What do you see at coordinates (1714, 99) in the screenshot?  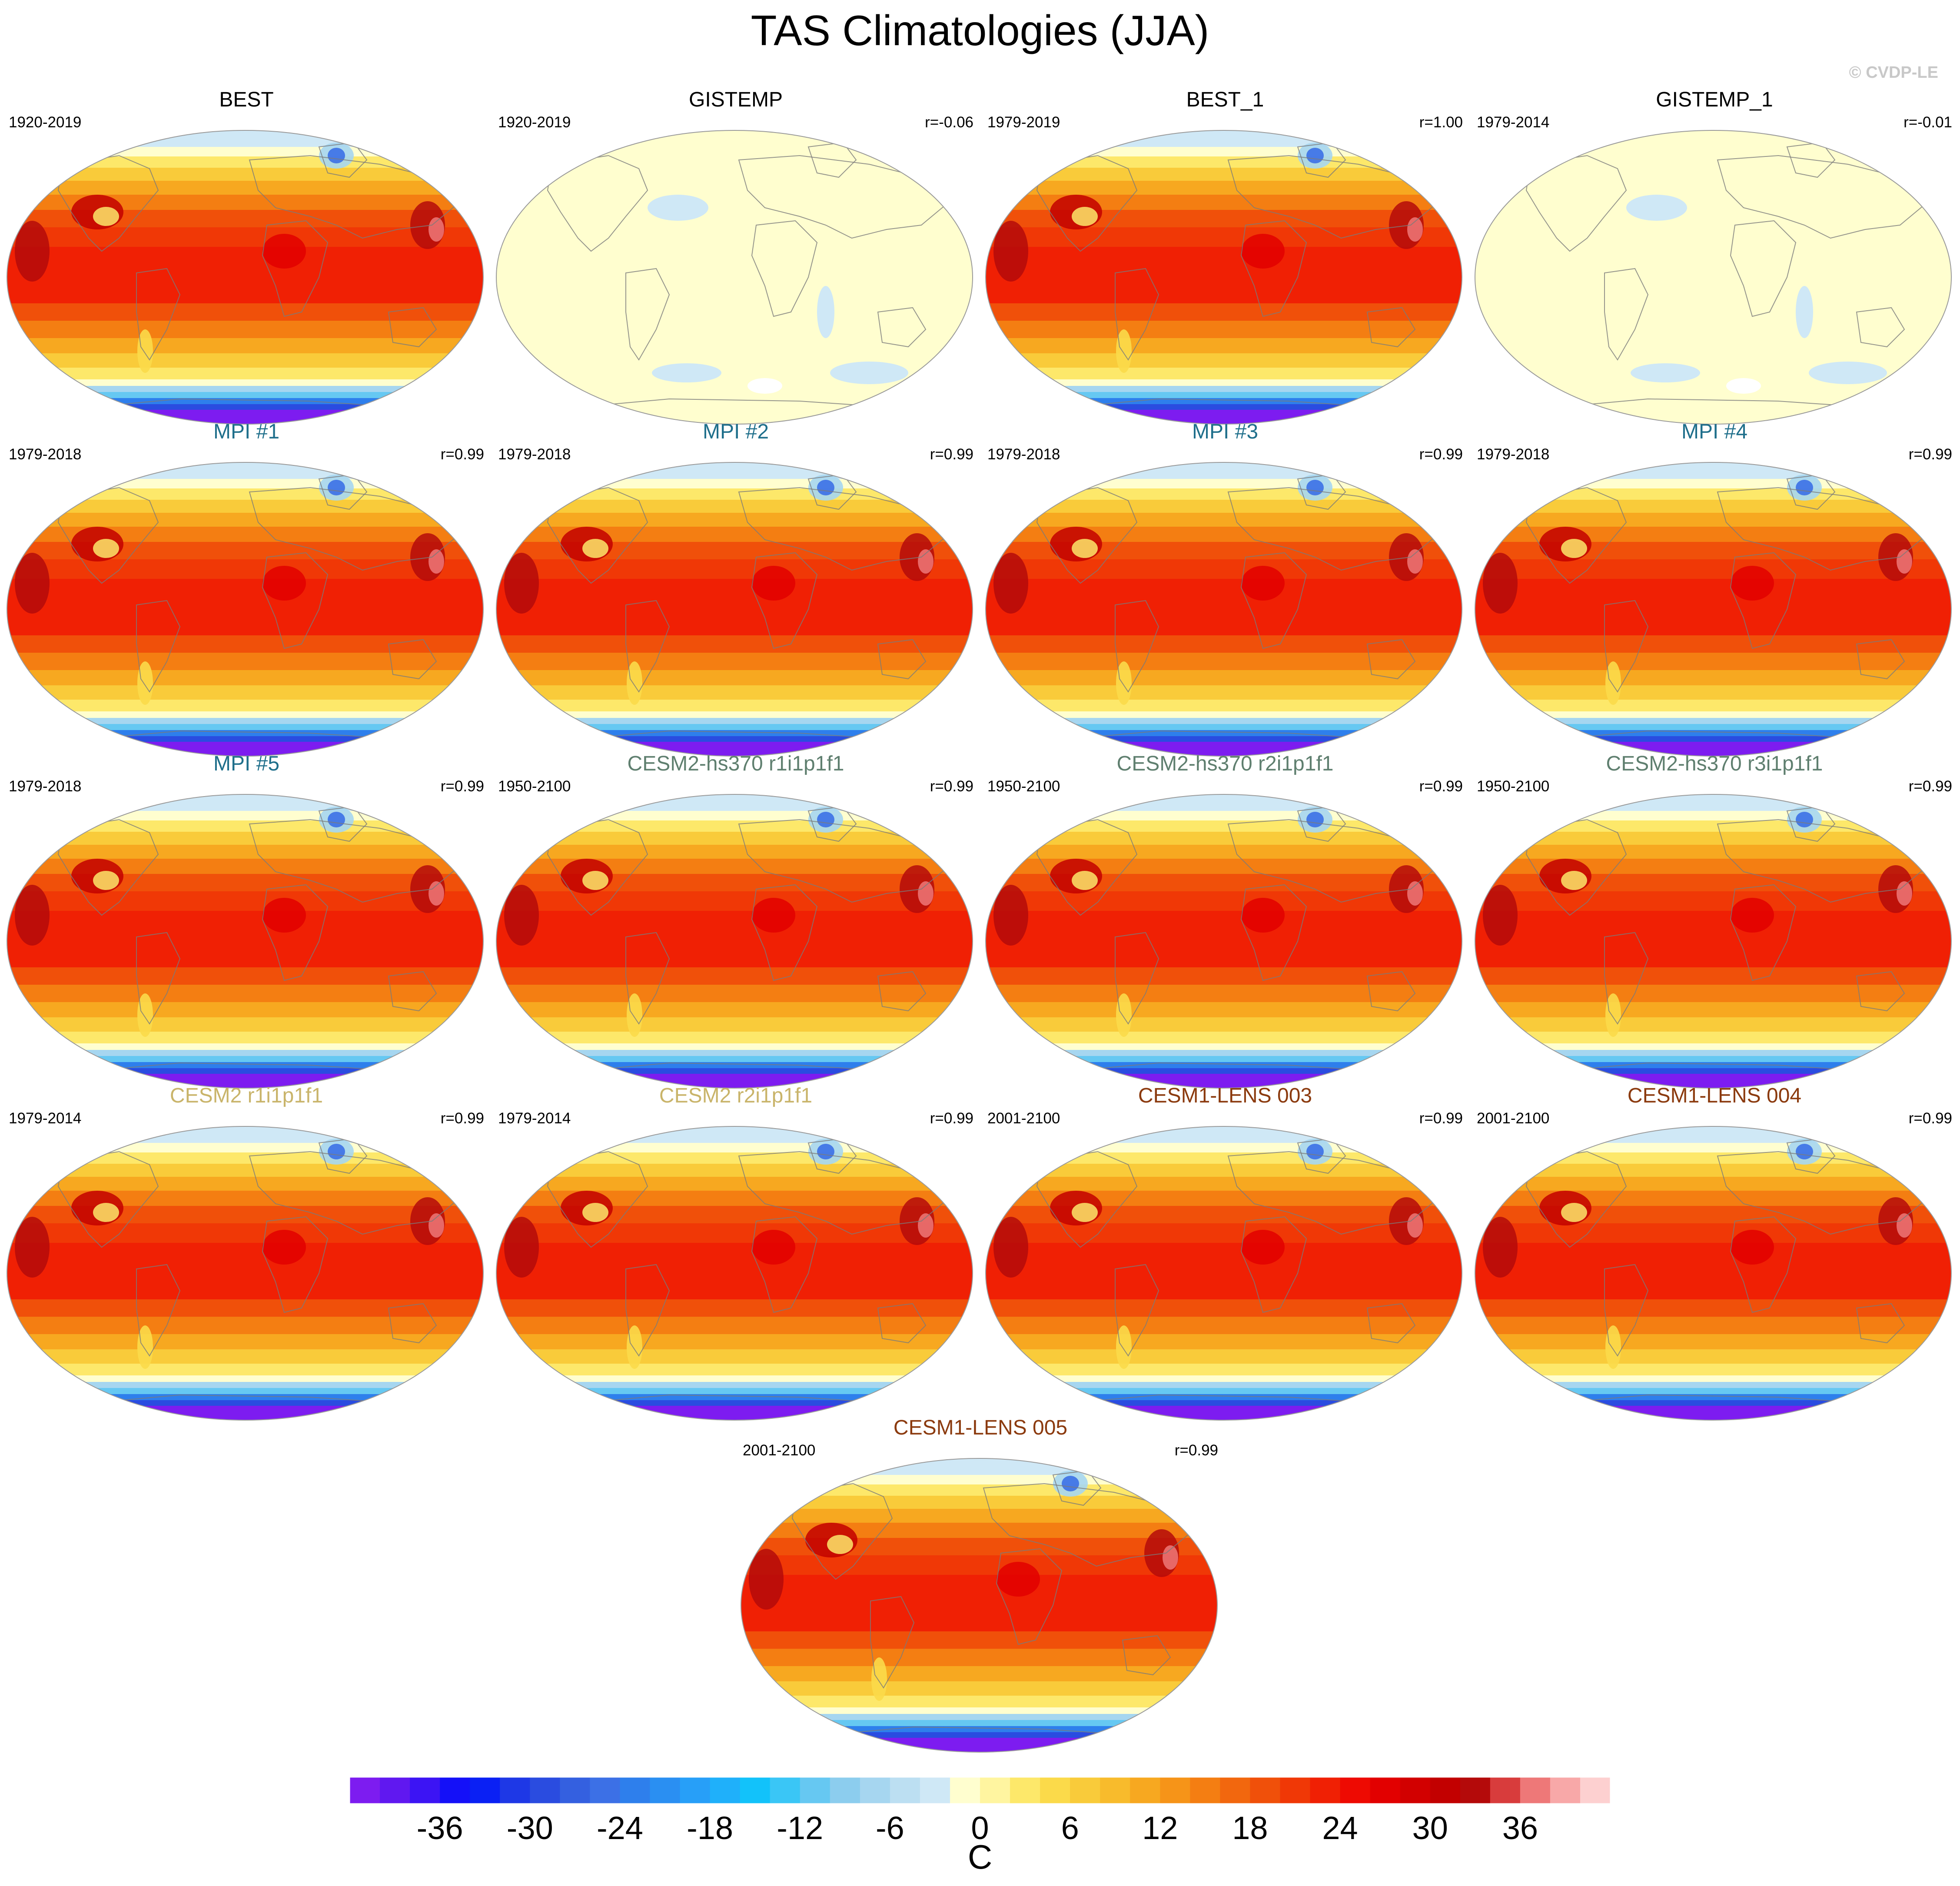 I see `panel-title: GISTEMP_1` at bounding box center [1714, 99].